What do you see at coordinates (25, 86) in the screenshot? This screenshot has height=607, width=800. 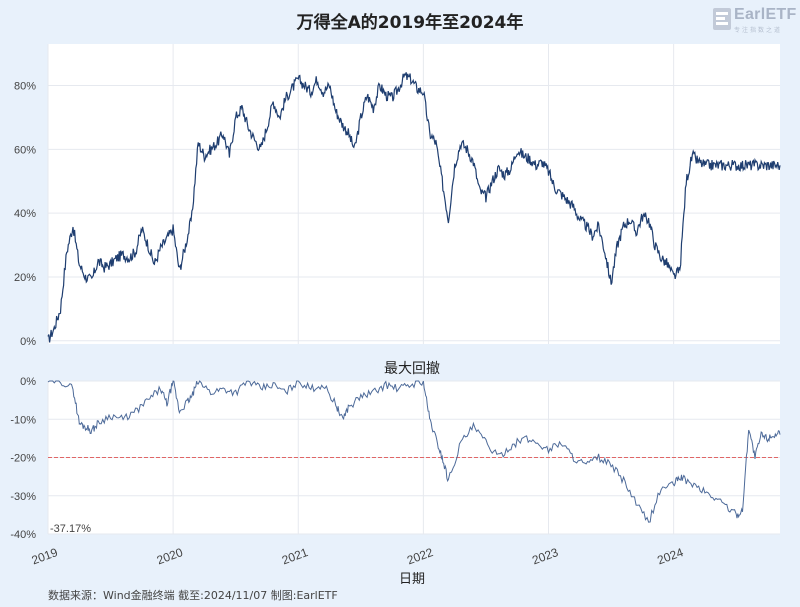 I see `top-y-tick-label: 80%` at bounding box center [25, 86].